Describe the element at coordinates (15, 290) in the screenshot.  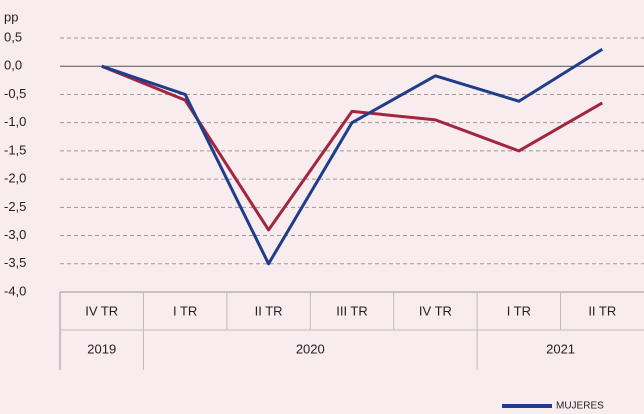
I see `y-tick-label: -4,0` at that location.